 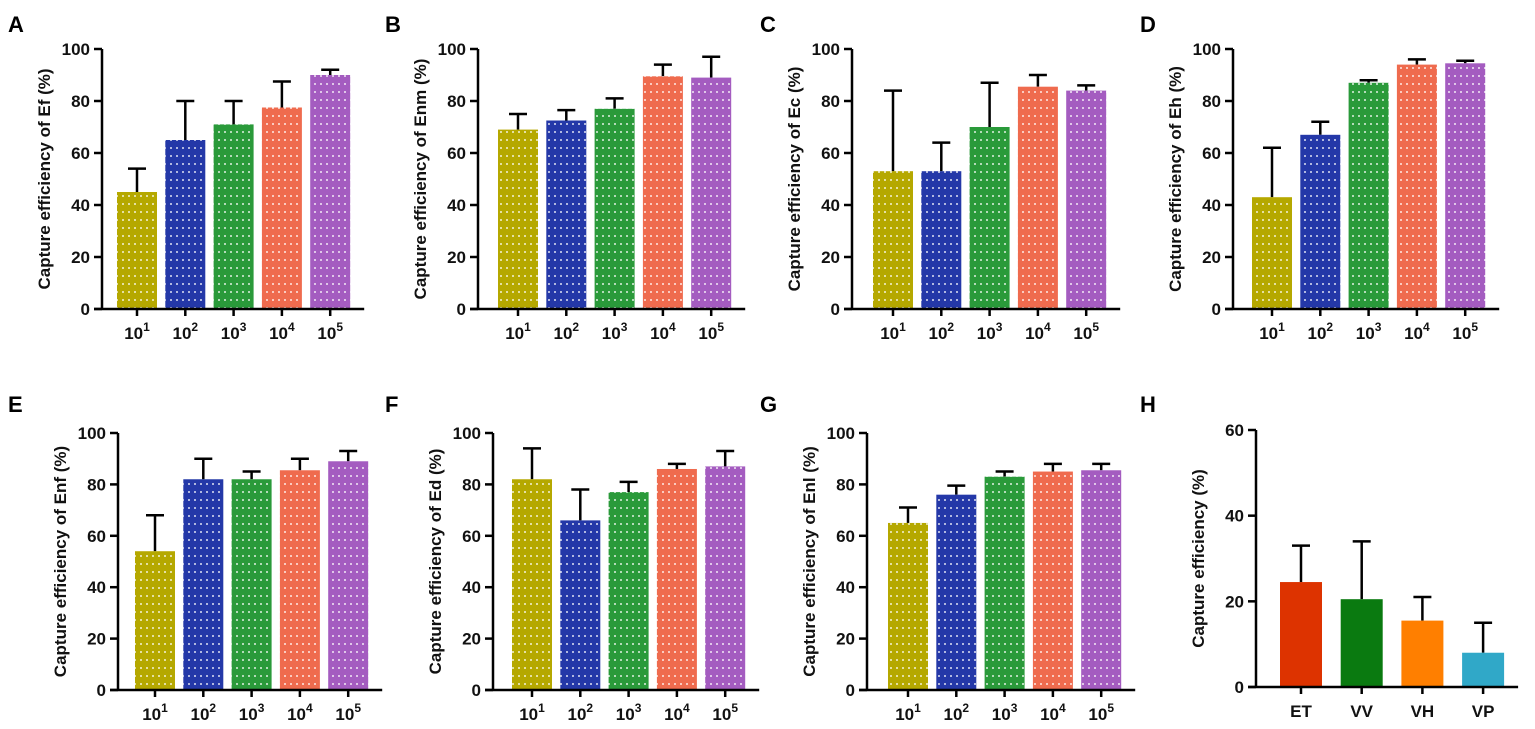 I want to click on panel-letter: B, so click(x=393, y=24).